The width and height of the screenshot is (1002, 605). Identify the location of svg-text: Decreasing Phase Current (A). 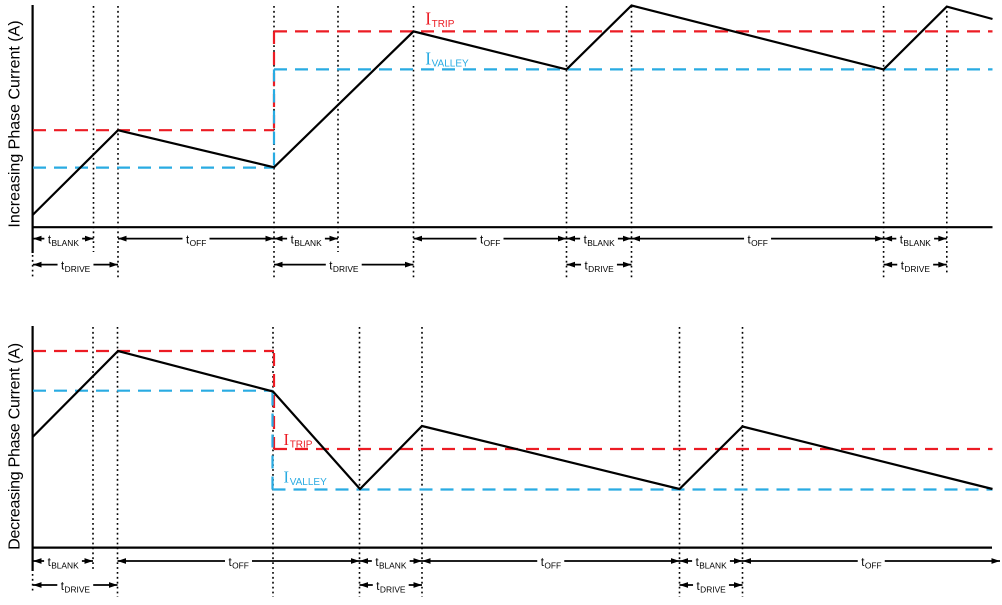
(15, 446).